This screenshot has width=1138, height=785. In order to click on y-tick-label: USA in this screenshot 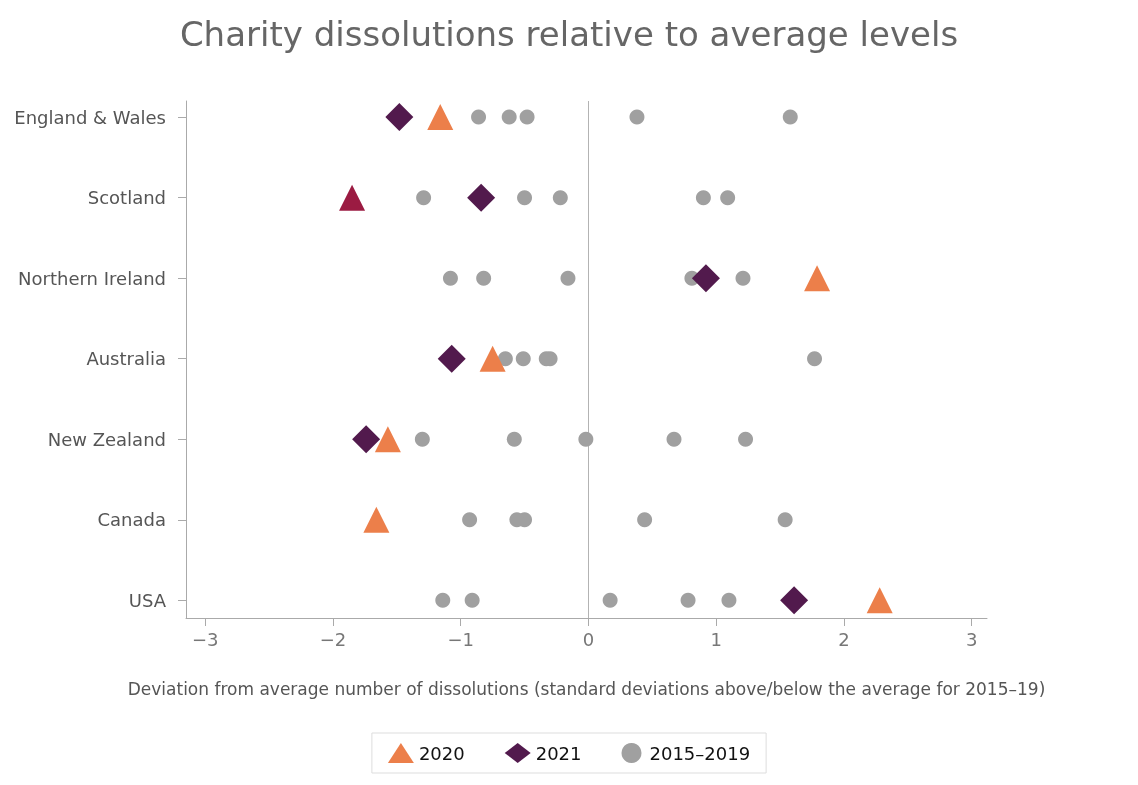, I will do `click(147, 600)`.